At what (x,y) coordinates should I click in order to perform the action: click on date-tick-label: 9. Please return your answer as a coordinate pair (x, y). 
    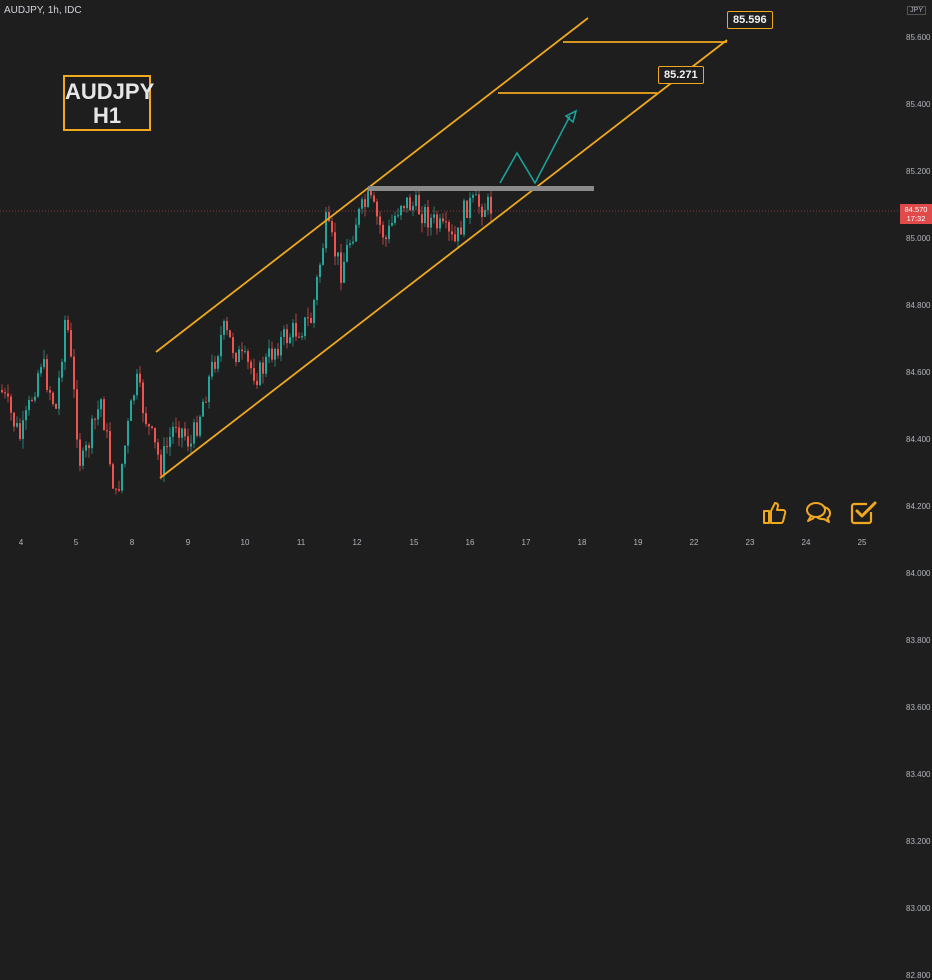
    Looking at the image, I should click on (188, 542).